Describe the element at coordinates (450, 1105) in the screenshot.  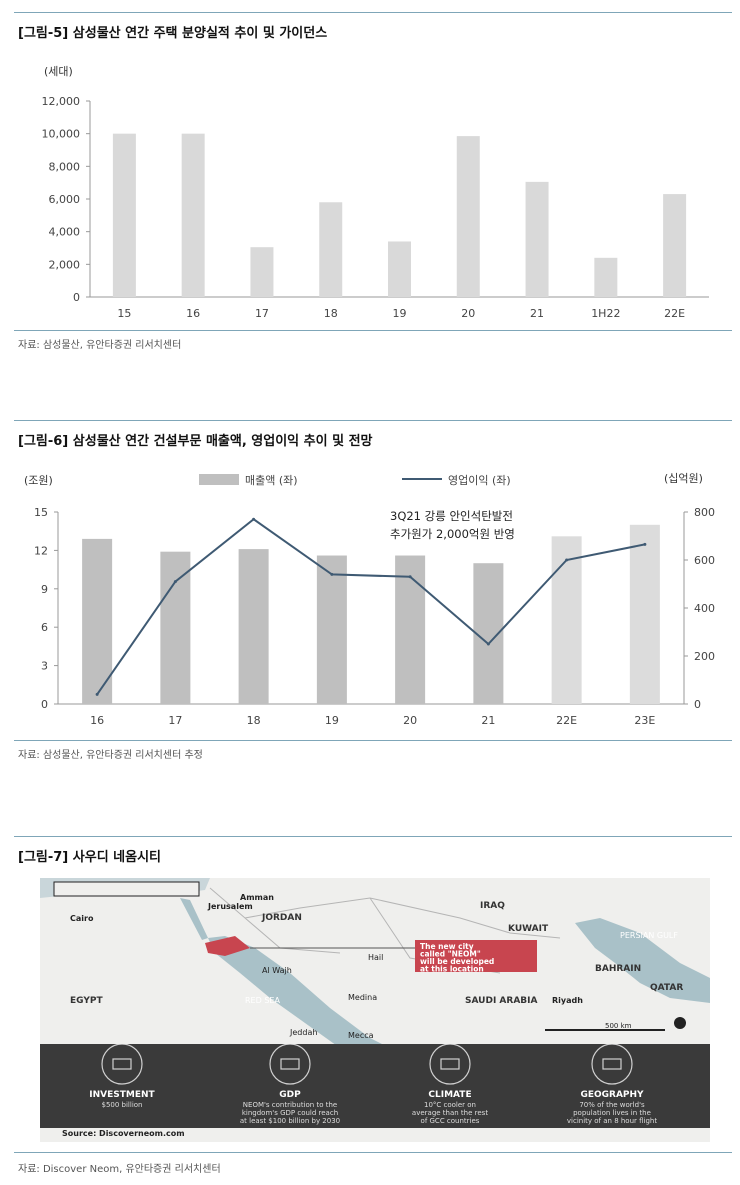
I see `stat-text-line: 10°C cooler on` at that location.